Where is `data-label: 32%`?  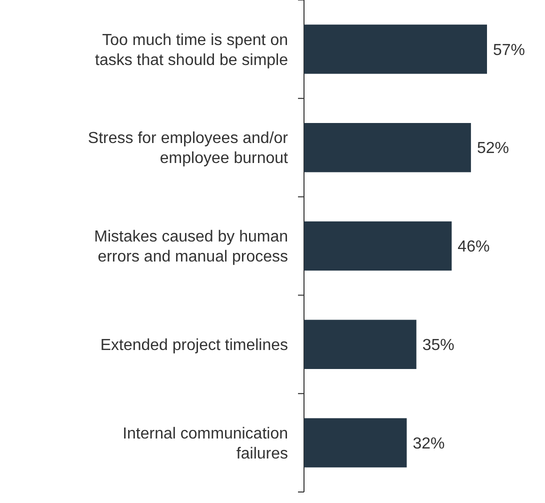
data-label: 32% is located at coordinates (428, 443).